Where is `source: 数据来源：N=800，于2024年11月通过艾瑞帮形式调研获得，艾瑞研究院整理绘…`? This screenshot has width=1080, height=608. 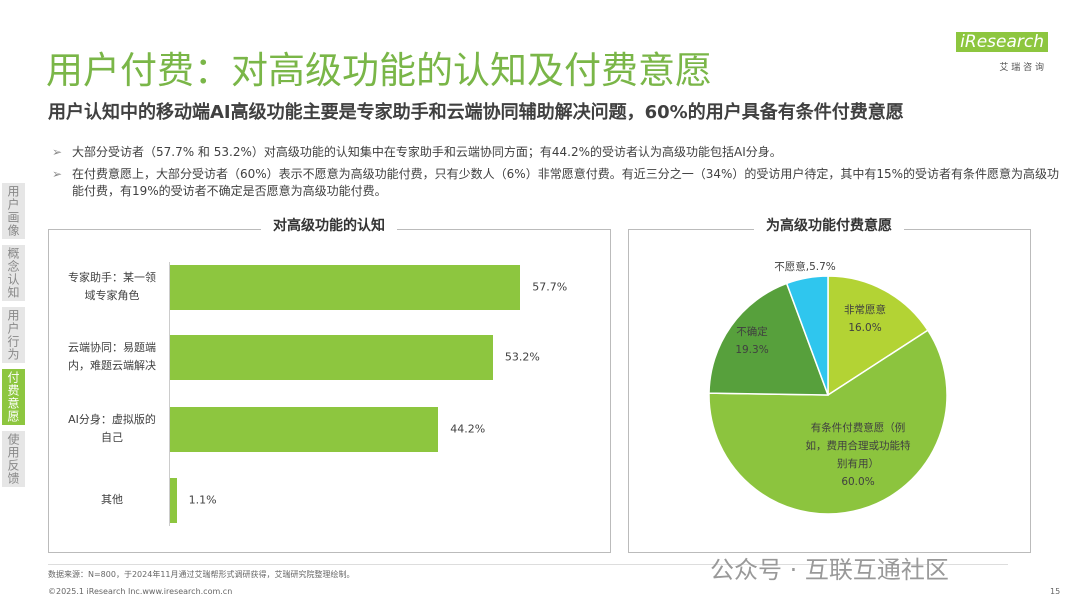
source: 数据来源：N=800，于2024年11月通过艾瑞帮形式调研获得，艾瑞研究院整理绘… is located at coordinates (201, 574).